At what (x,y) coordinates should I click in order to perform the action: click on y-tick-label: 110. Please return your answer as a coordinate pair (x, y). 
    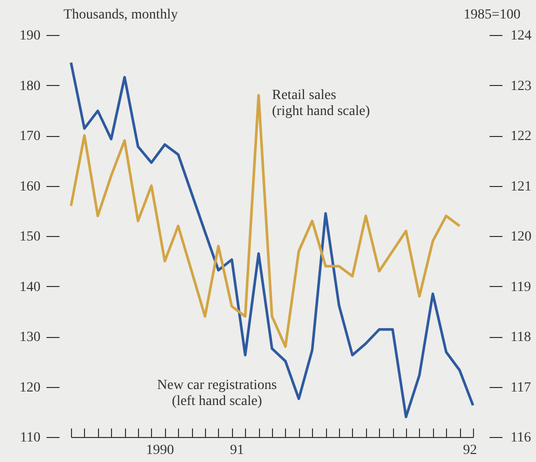
    Looking at the image, I should click on (30, 438).